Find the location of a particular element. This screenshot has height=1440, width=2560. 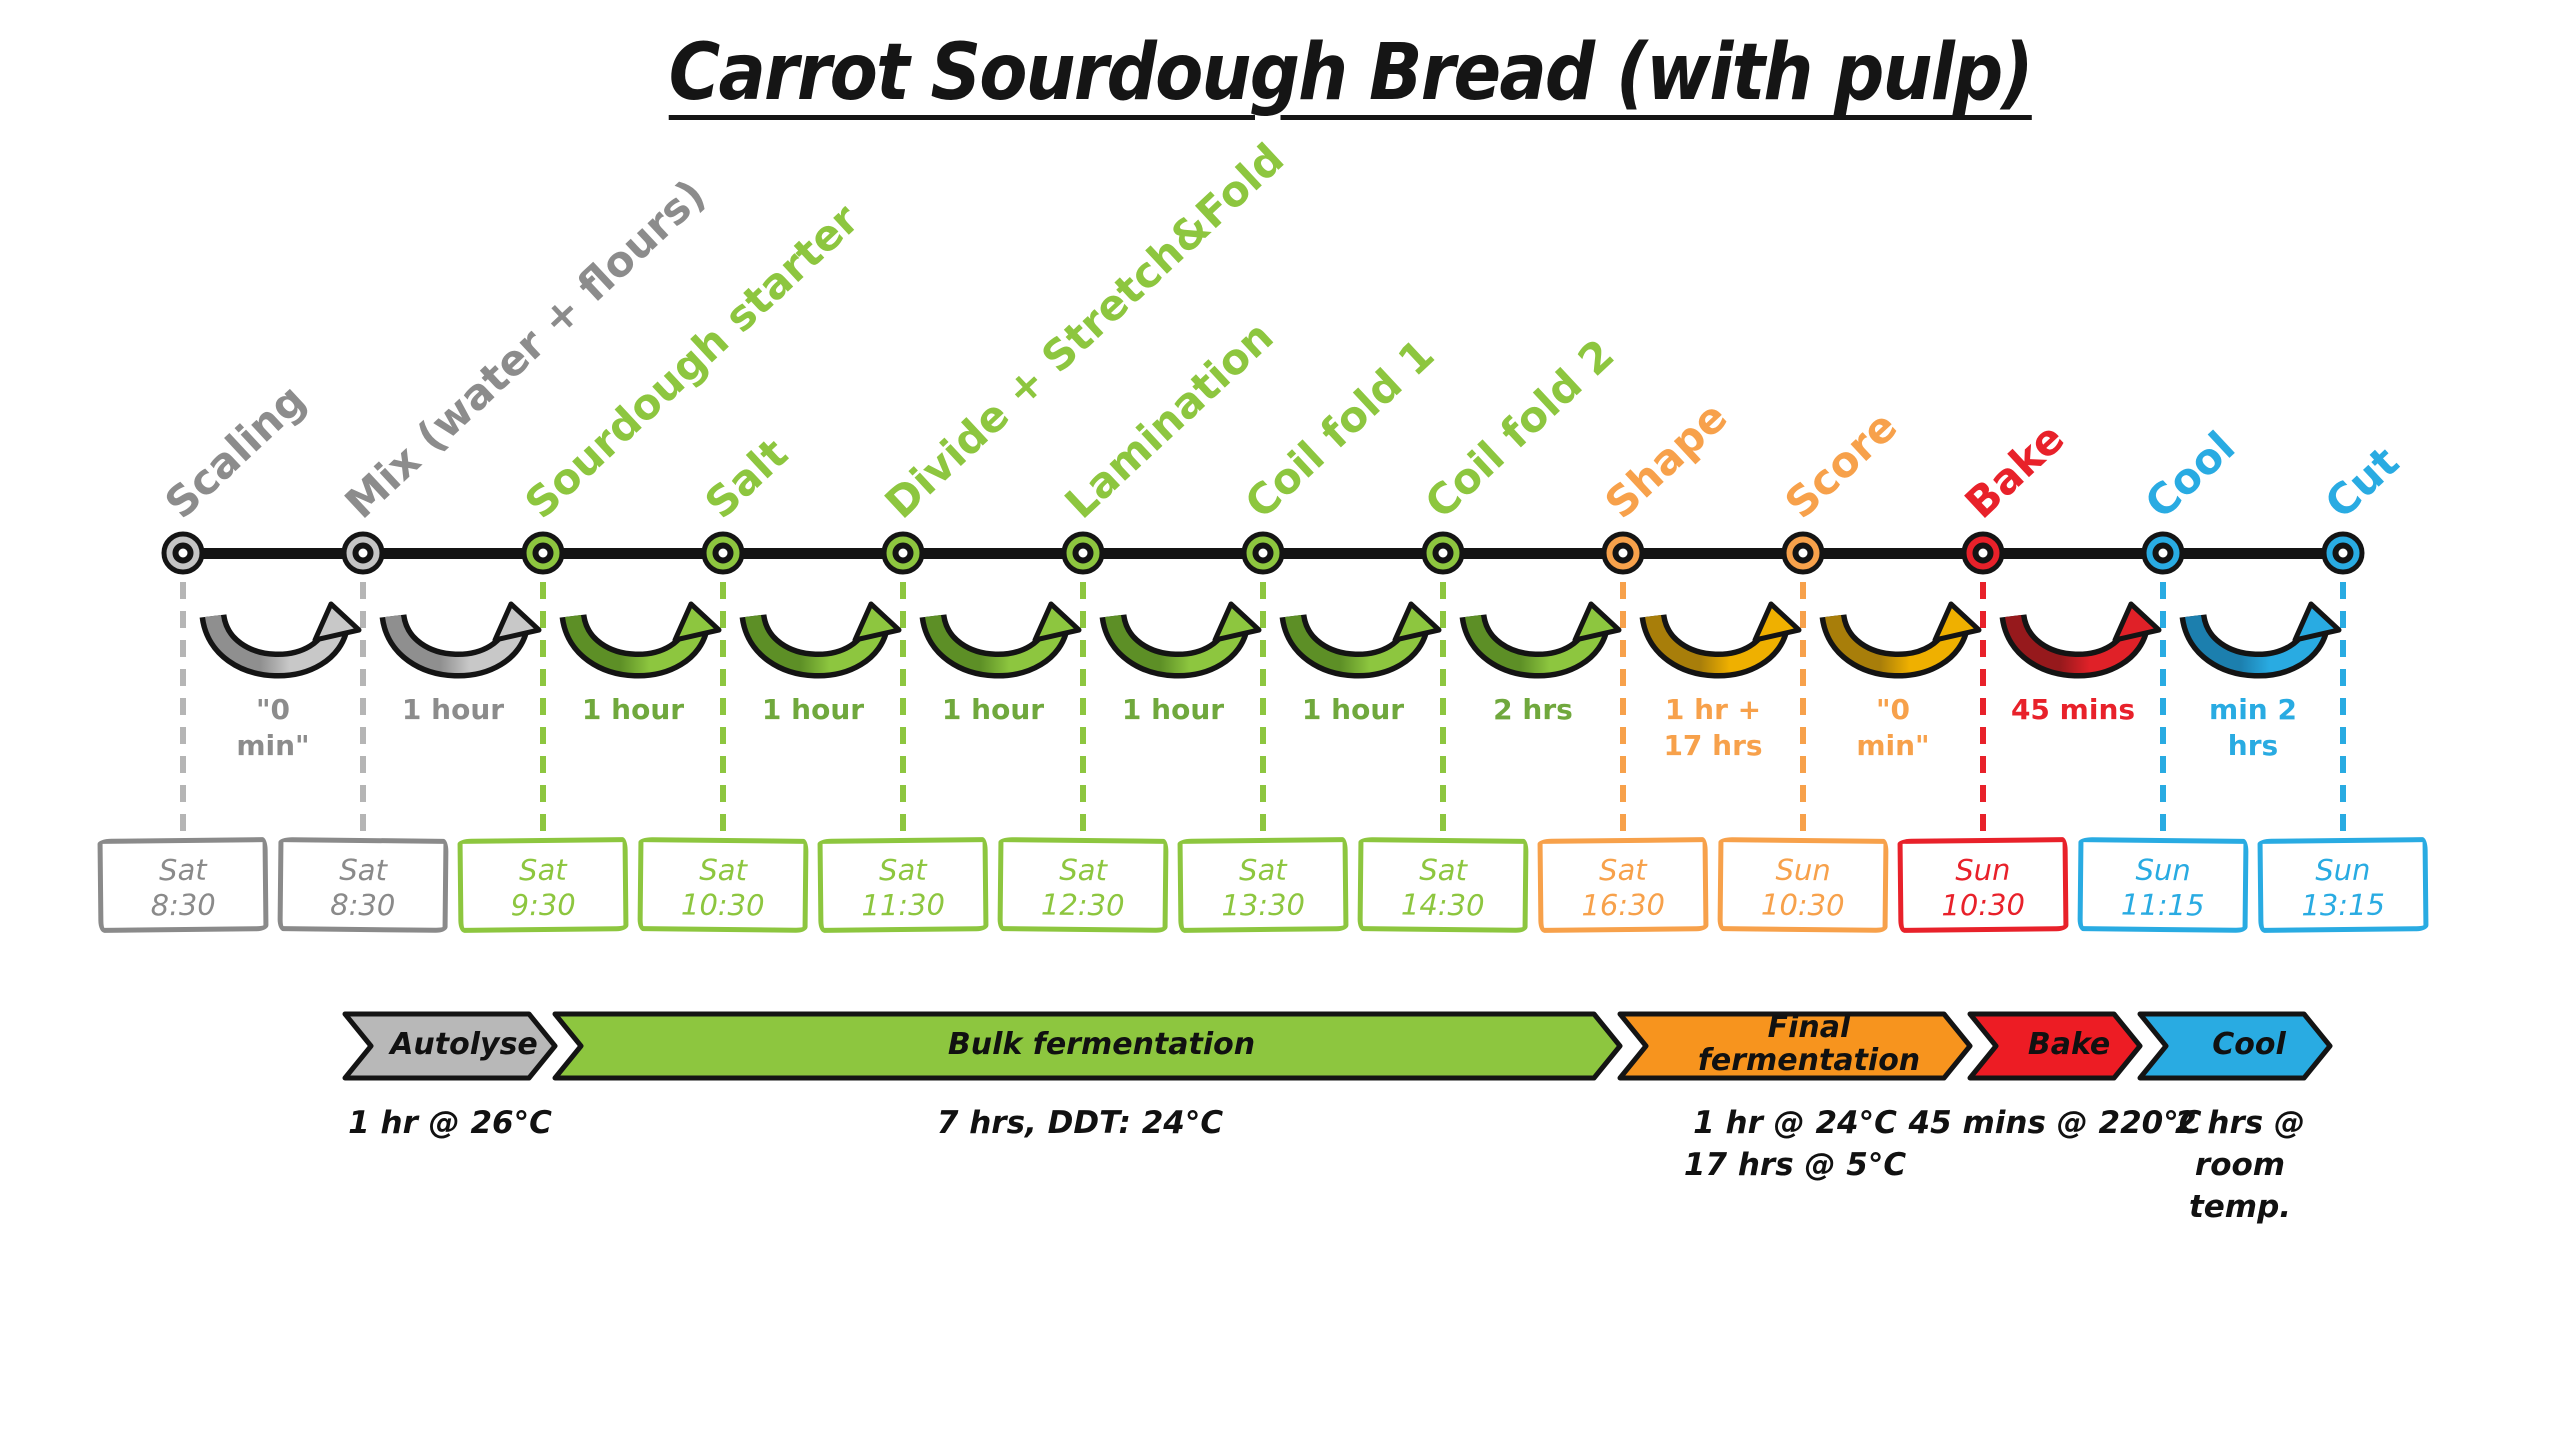

date-box: Sun 11:15 is located at coordinates (2163, 885).